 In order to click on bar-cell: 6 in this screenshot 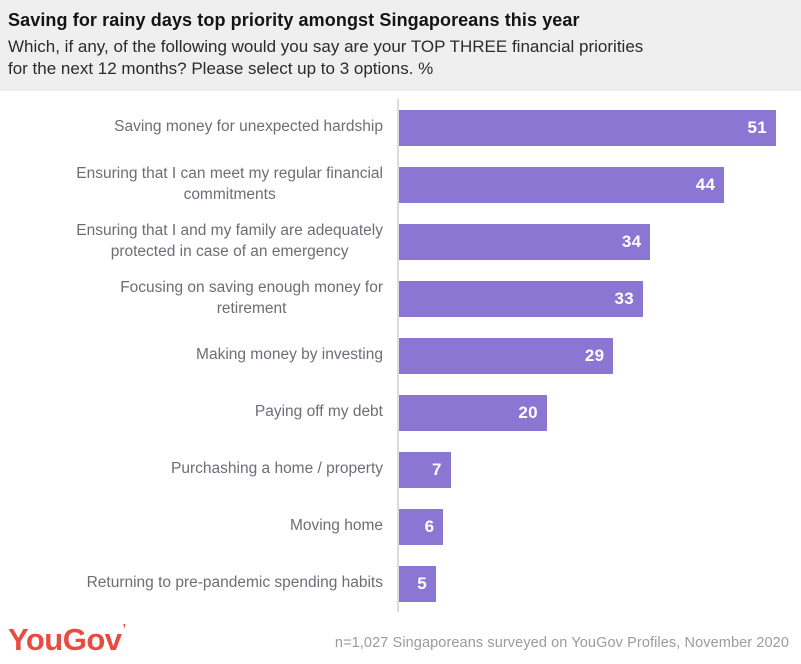, I will do `click(599, 527)`.